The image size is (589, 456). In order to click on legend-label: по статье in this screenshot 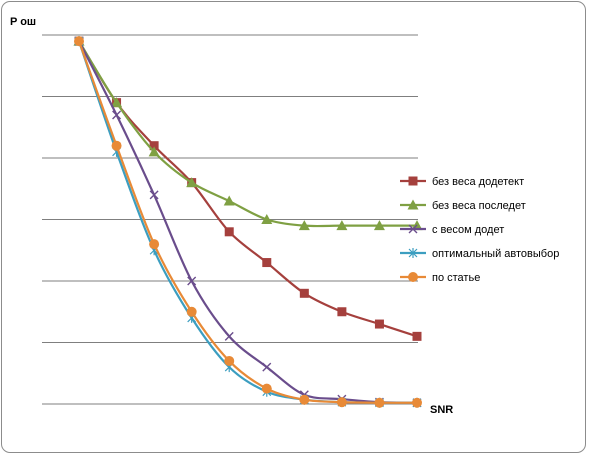, I will do `click(456, 278)`.